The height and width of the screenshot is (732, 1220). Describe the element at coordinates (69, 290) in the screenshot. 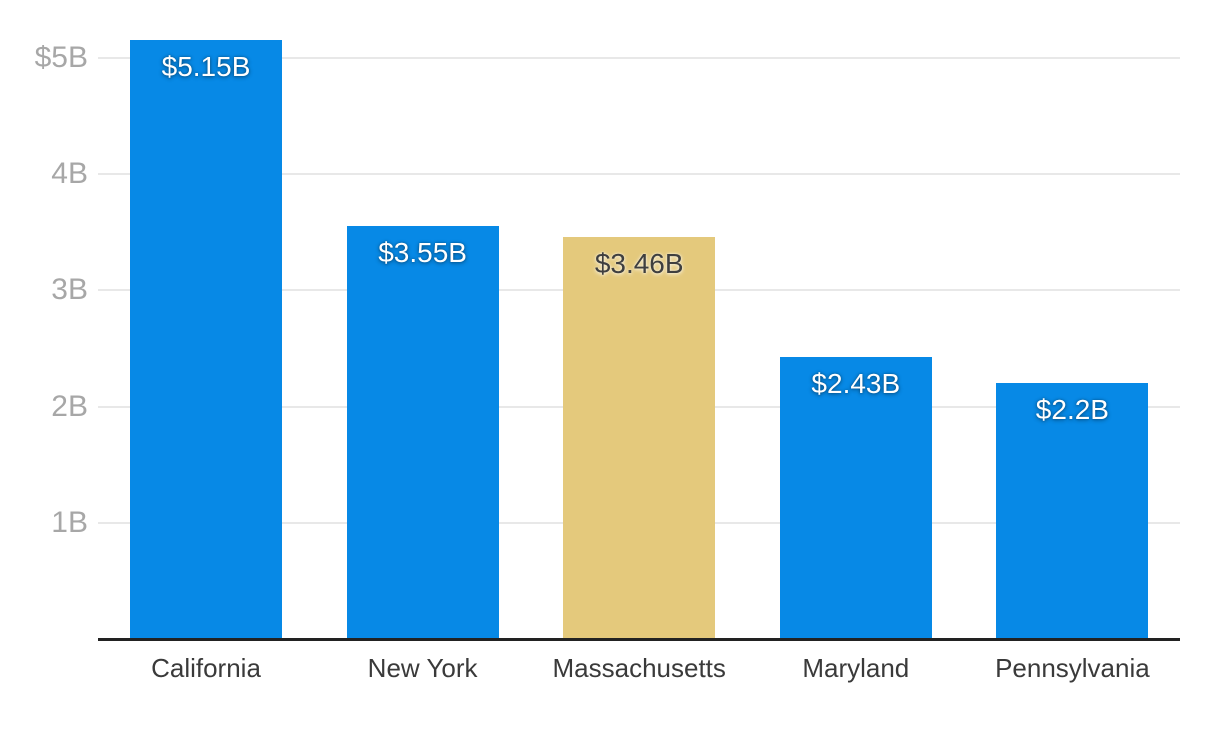

I see `y-axis-tick-label: 3B` at that location.